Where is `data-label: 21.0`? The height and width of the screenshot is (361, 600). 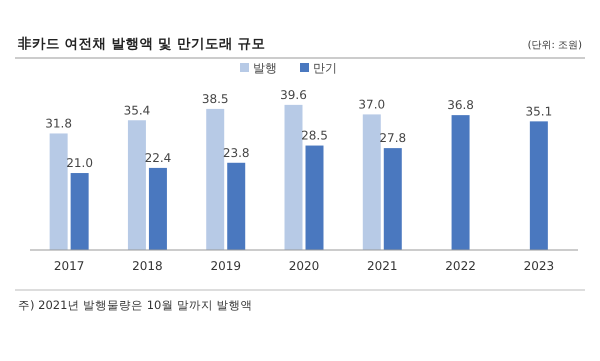
data-label: 21.0 is located at coordinates (79, 163).